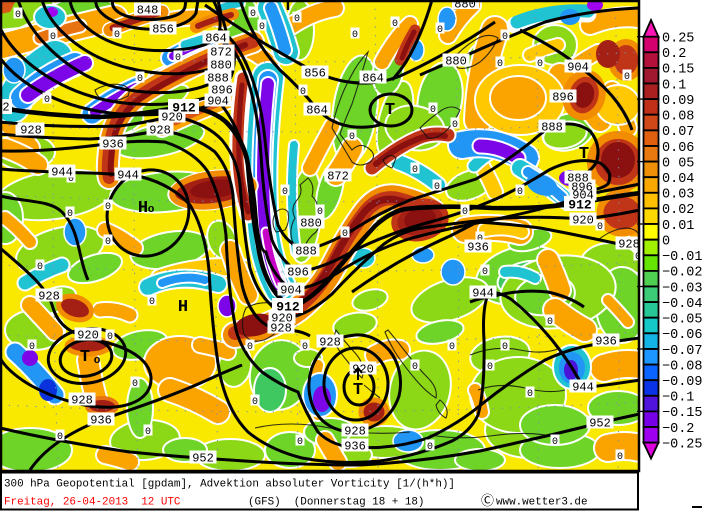 The image size is (704, 513). Describe the element at coordinates (336, 503) in the screenshot. I see `svg-text: (GFS) (Donnerstag 18 + 18)` at that location.